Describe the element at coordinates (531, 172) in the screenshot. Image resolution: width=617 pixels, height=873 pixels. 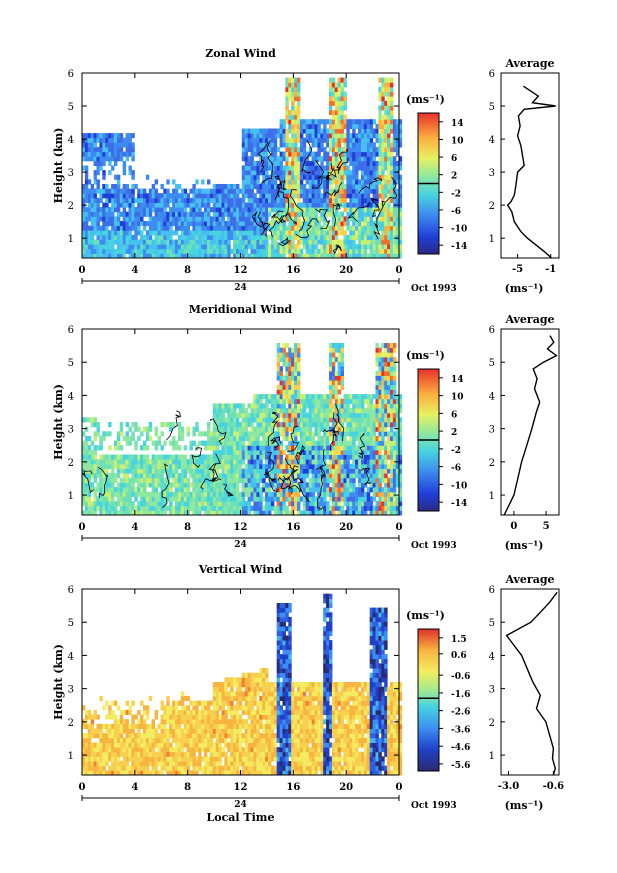
I see `average-profile-line` at that location.